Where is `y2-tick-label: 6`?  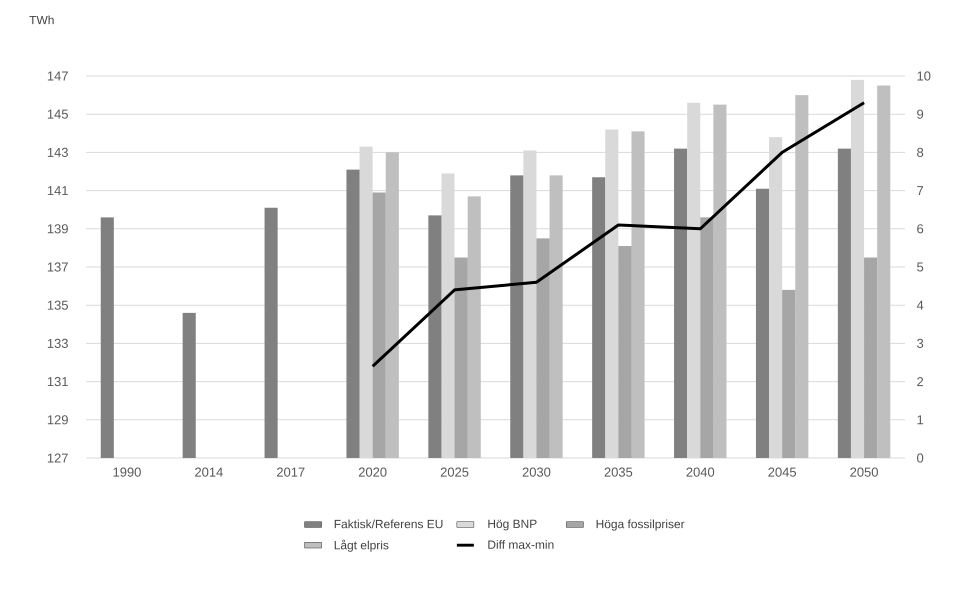
y2-tick-label: 6 is located at coordinates (920, 229).